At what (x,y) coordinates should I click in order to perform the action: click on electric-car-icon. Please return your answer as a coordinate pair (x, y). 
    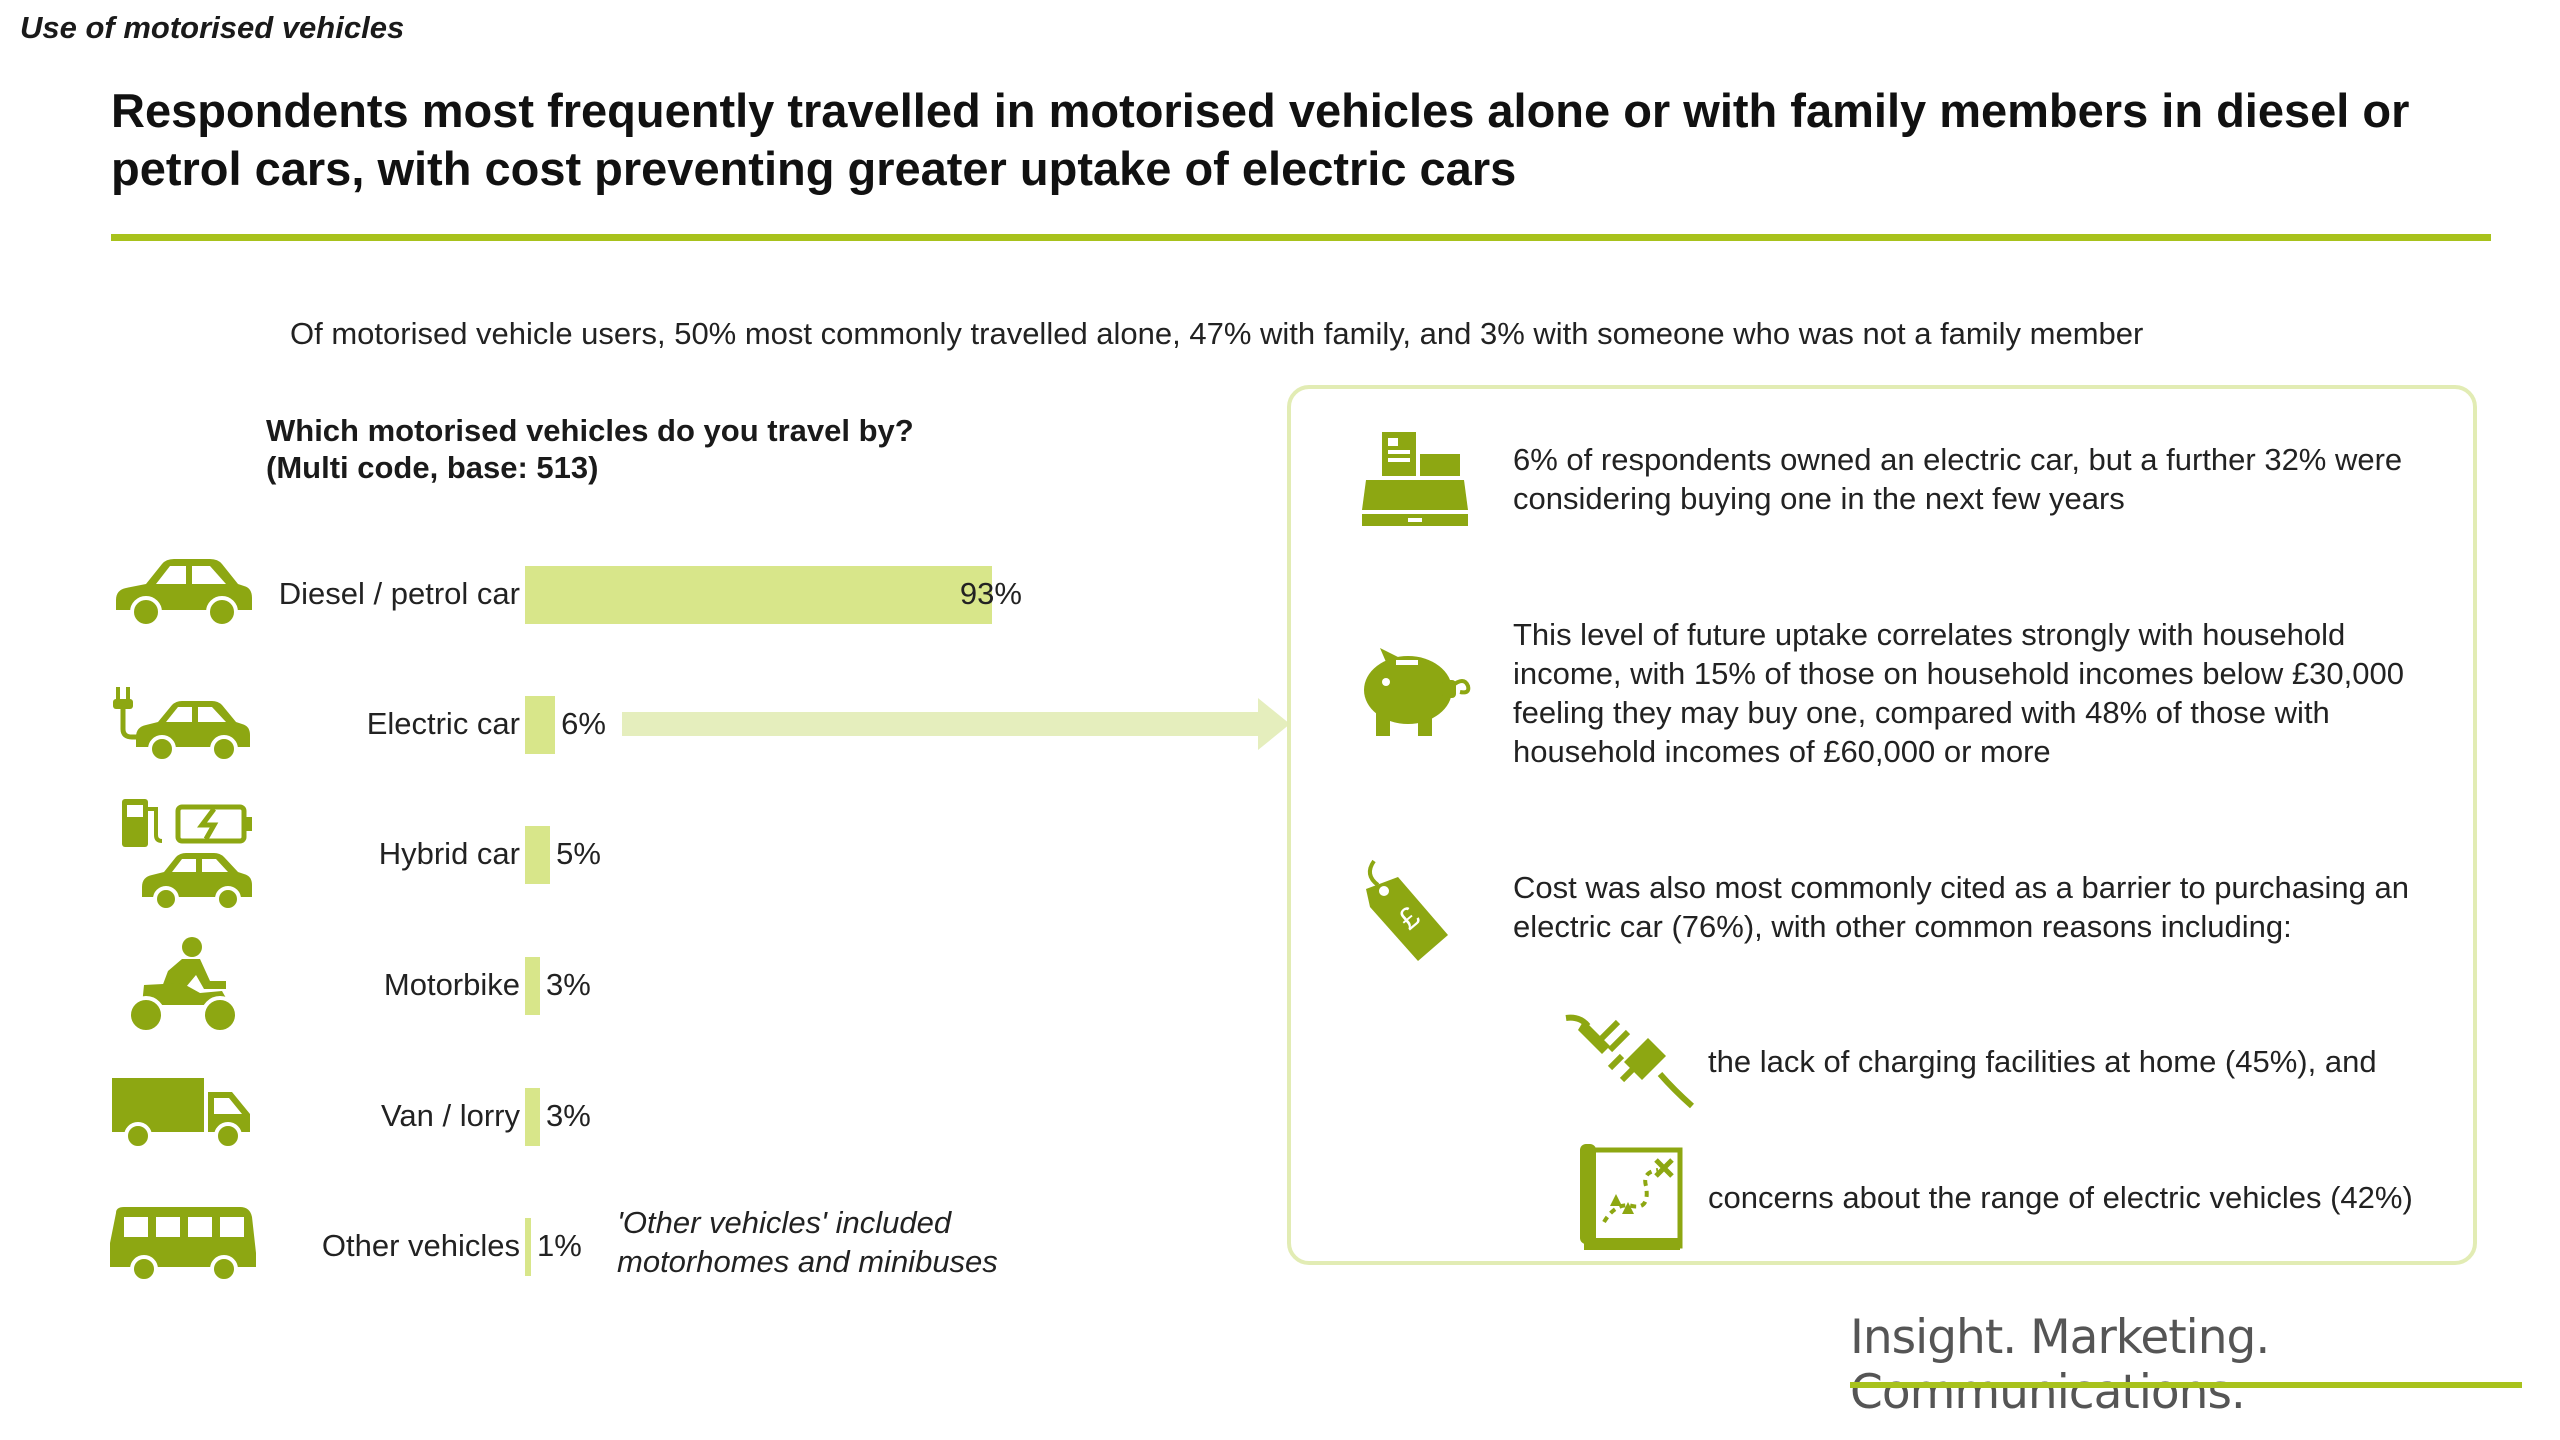
    Looking at the image, I should click on (182, 725).